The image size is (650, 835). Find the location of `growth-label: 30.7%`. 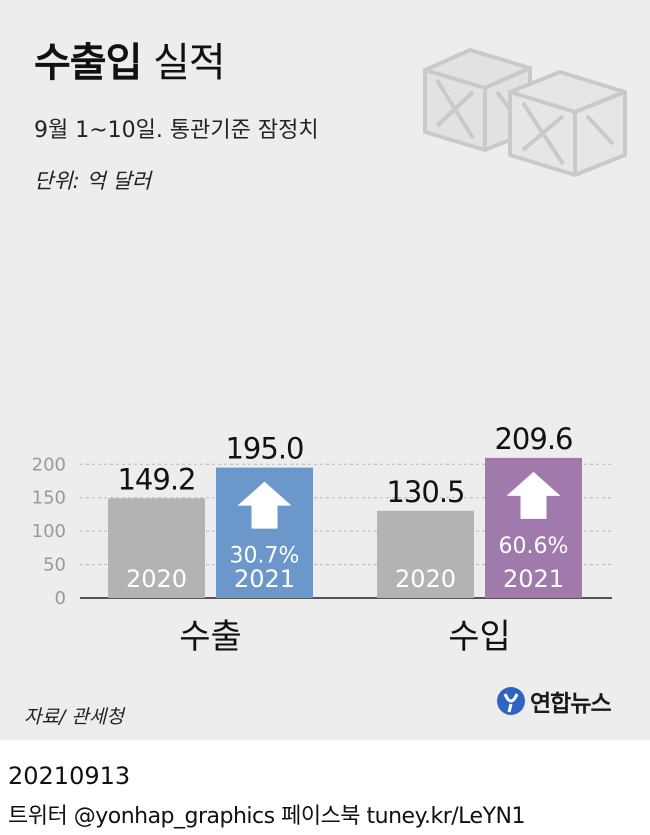

growth-label: 30.7% is located at coordinates (265, 556).